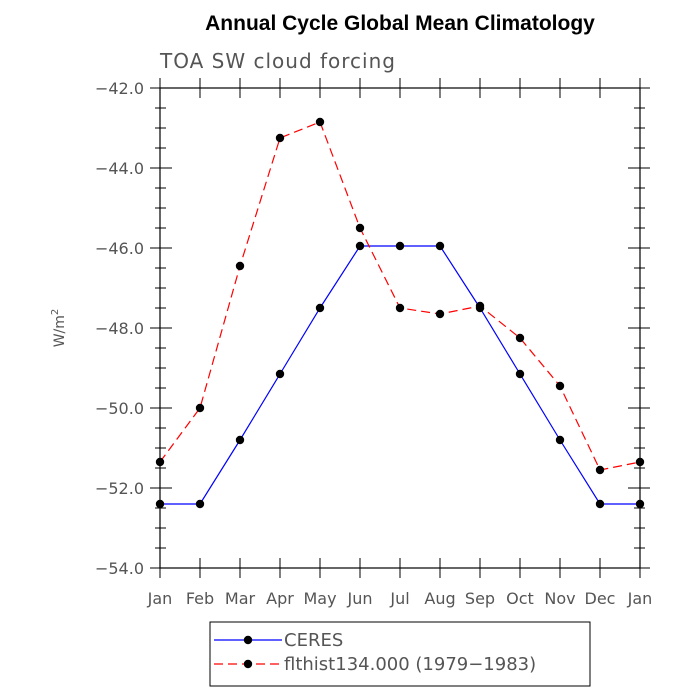 This screenshot has height=700, width=700. Describe the element at coordinates (439, 598) in the screenshot. I see `x-tick-label: Aug` at that location.